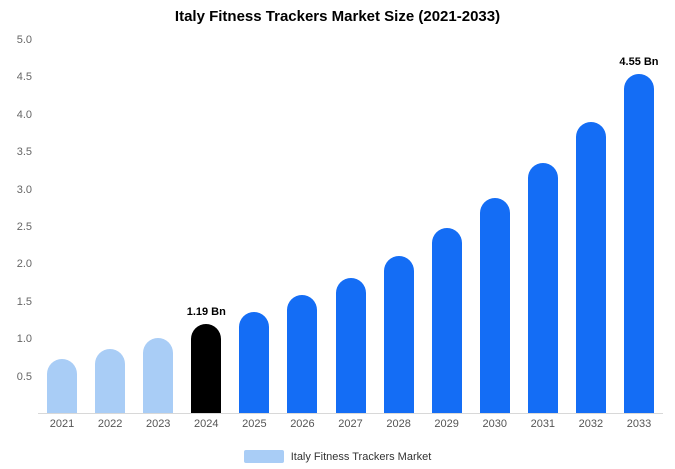 The width and height of the screenshot is (675, 469). What do you see at coordinates (302, 424) in the screenshot?
I see `x-tick-2026: 2026` at bounding box center [302, 424].